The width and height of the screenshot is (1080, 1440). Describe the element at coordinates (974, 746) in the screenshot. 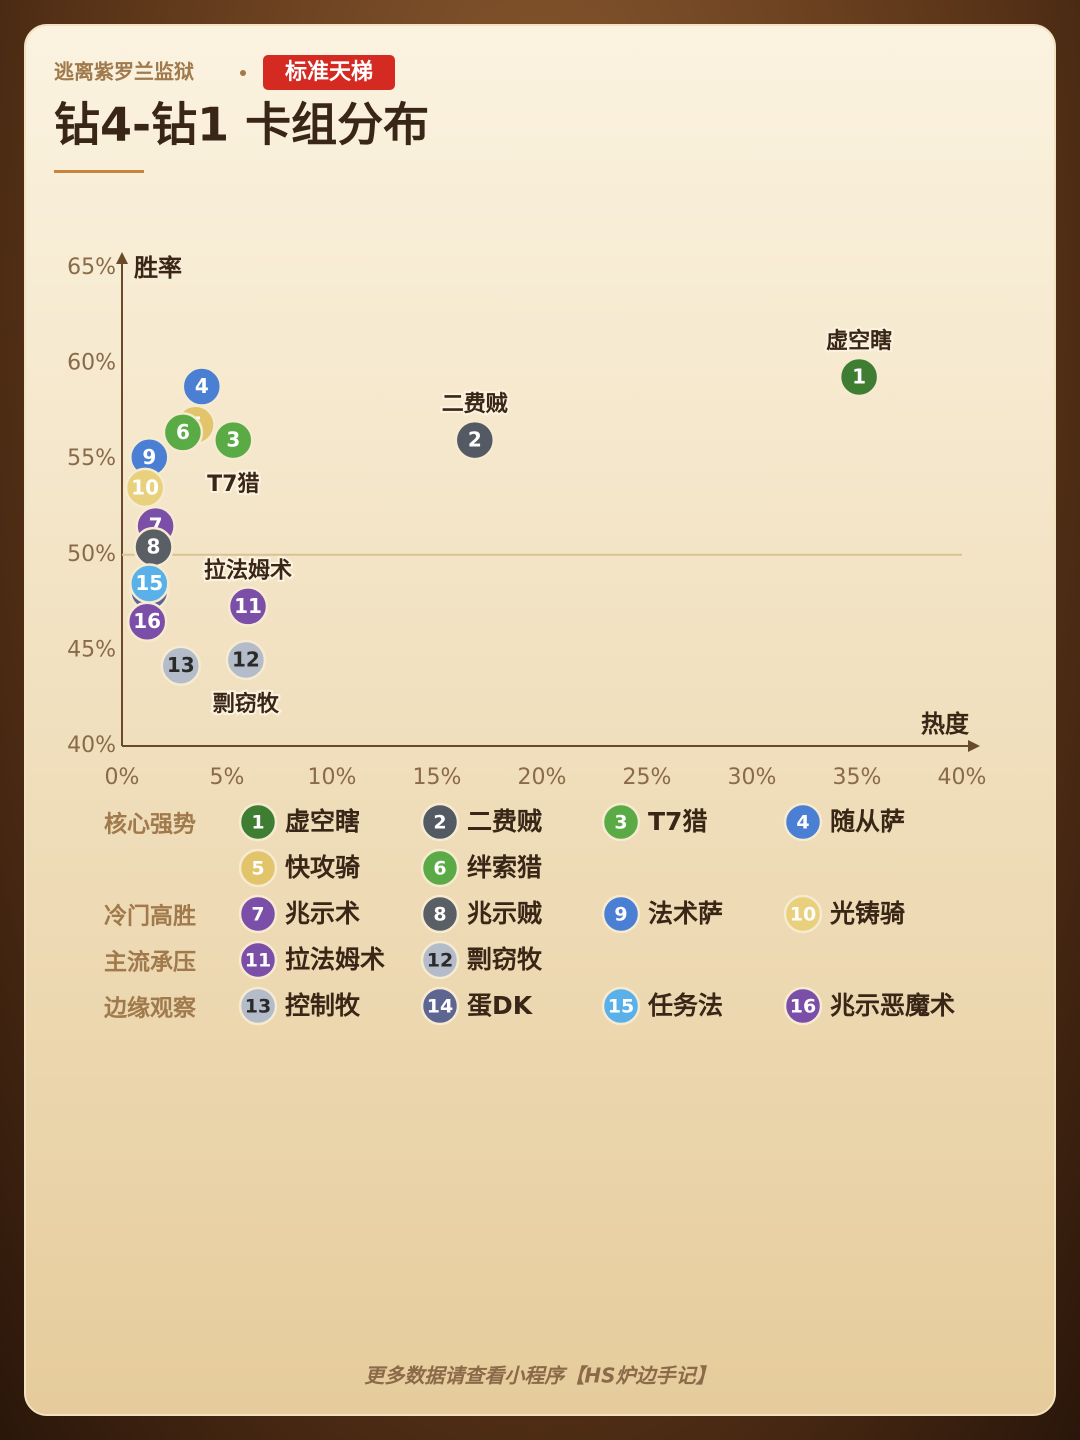

I see `x-arrow` at that location.